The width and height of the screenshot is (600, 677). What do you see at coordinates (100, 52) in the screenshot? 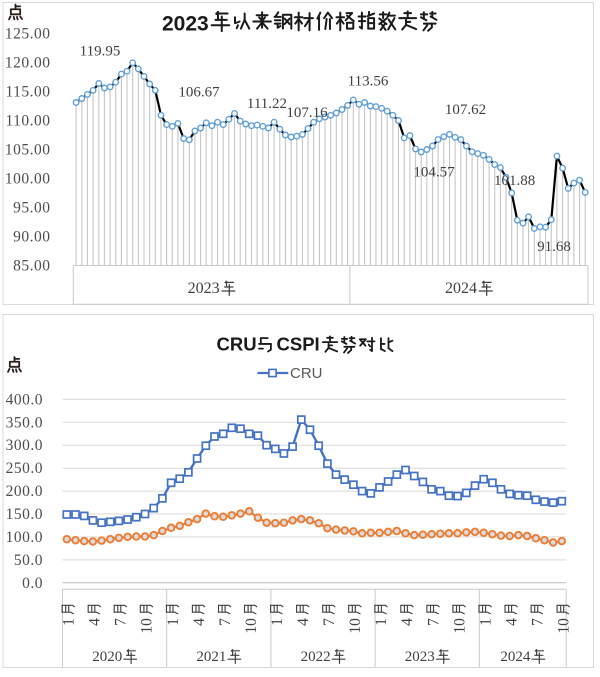
I see `svg-text: 119.95` at bounding box center [100, 52].